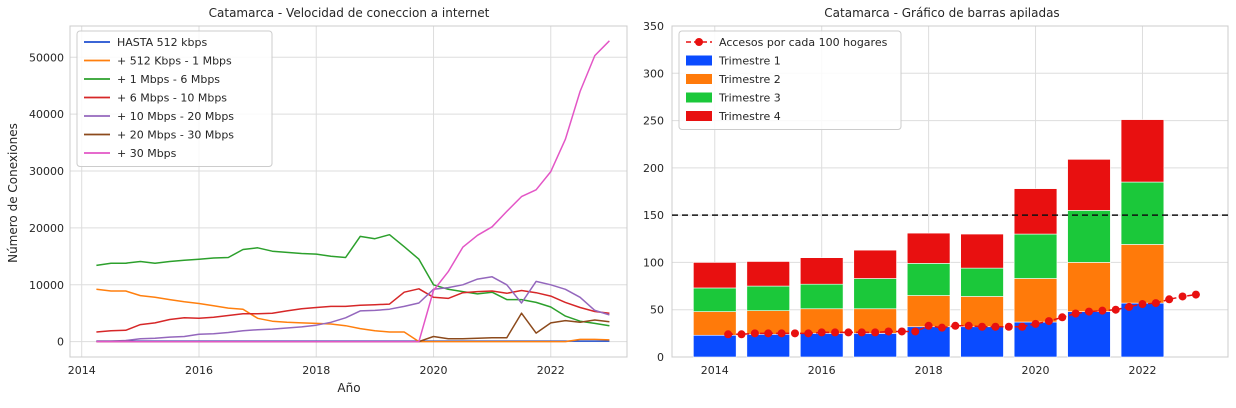 This screenshot has height=408, width=1236. Describe the element at coordinates (551, 370) in the screenshot. I see `line-chart-xtick-label: 2022` at that location.